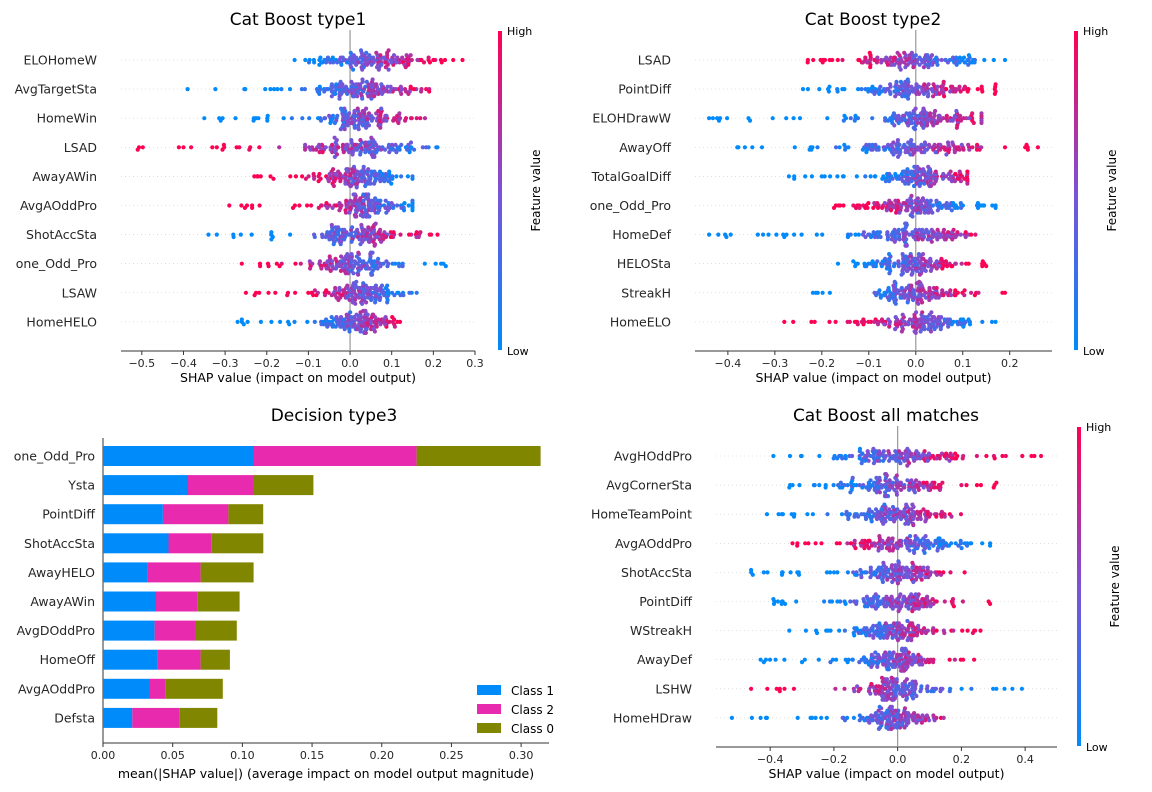 The width and height of the screenshot is (1152, 792). I want to click on x-tick-label: 0.2, so click(962, 759).